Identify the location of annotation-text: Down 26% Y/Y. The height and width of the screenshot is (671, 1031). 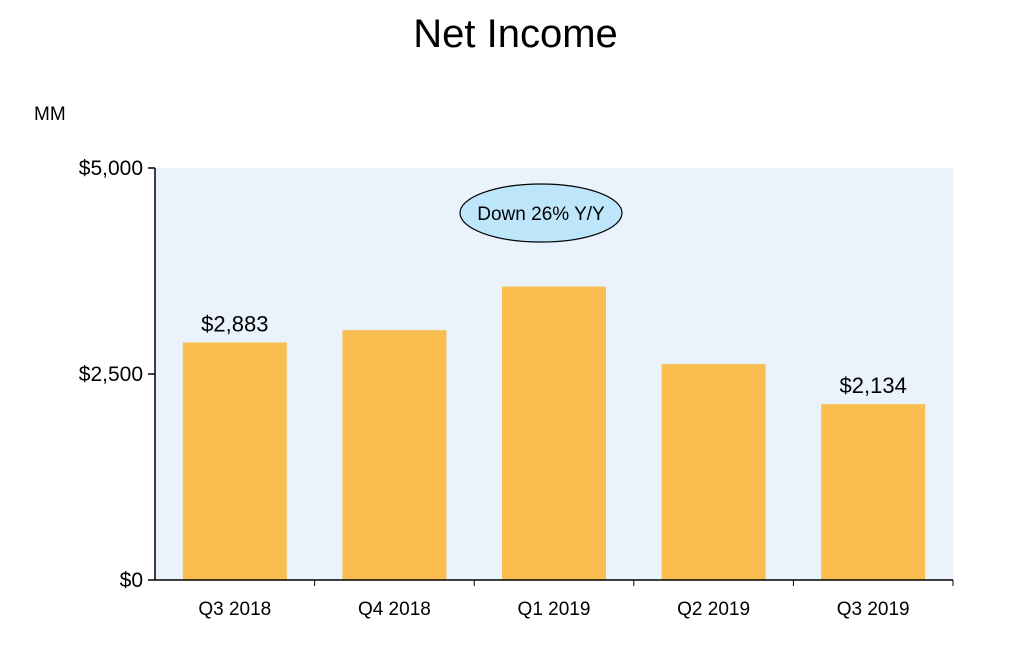
(541, 214).